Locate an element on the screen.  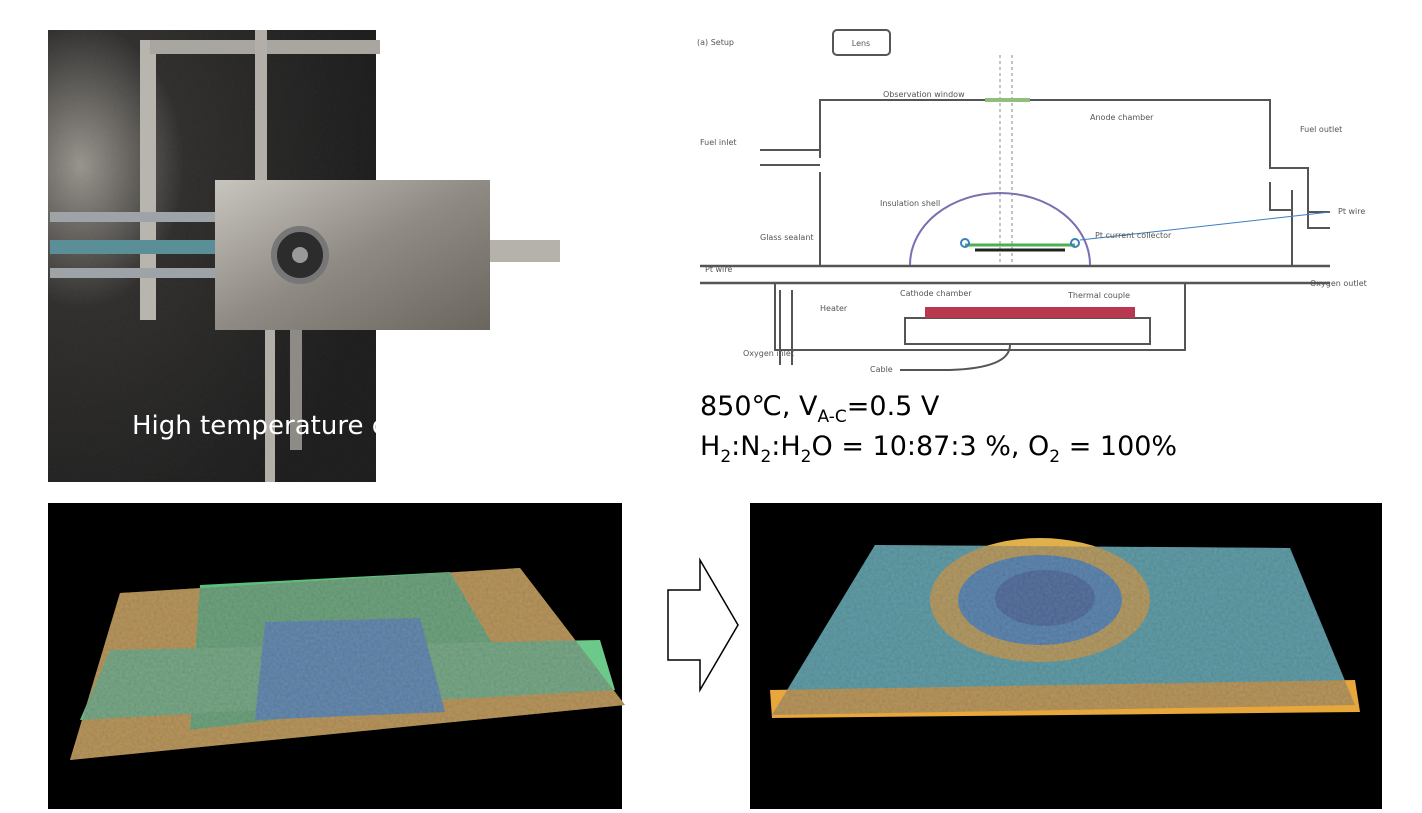
setup-label: Cable is located at coordinates (881, 369).